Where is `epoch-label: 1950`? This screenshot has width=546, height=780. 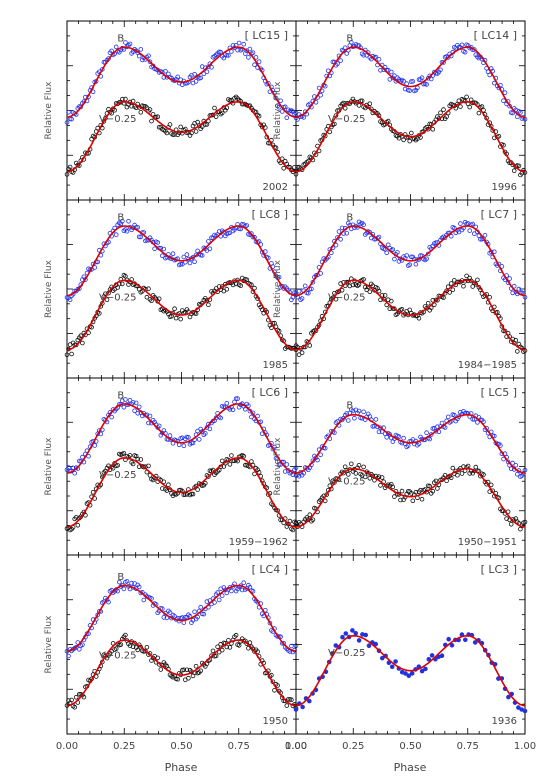 epoch-label: 1950 is located at coordinates (275, 721).